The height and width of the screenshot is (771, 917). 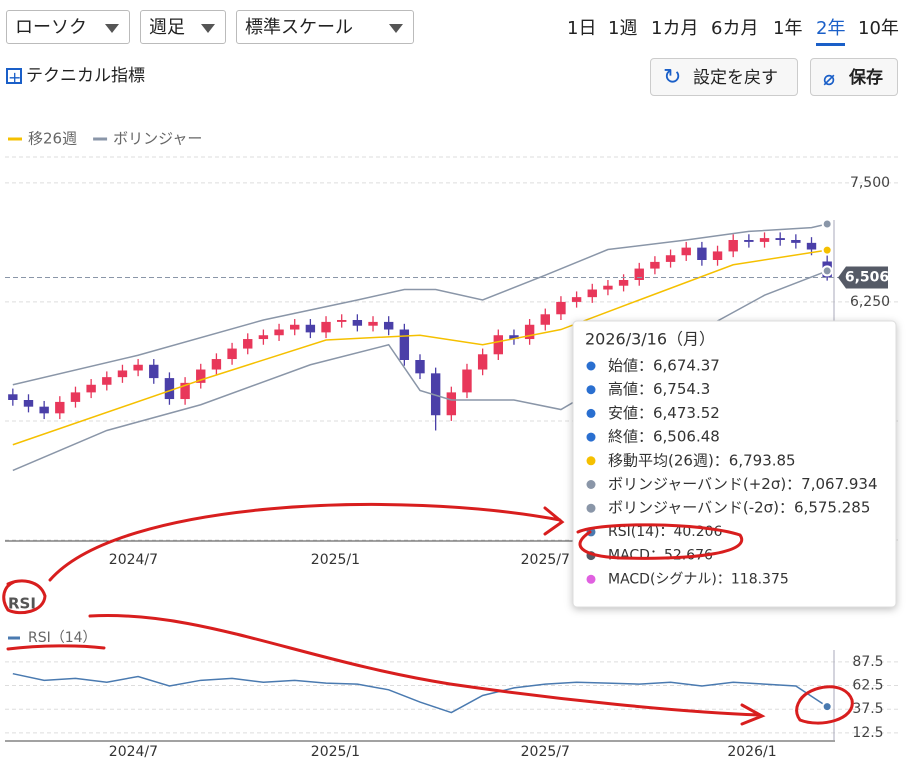 What do you see at coordinates (867, 709) in the screenshot?
I see `y-tick-label: 37.5` at bounding box center [867, 709].